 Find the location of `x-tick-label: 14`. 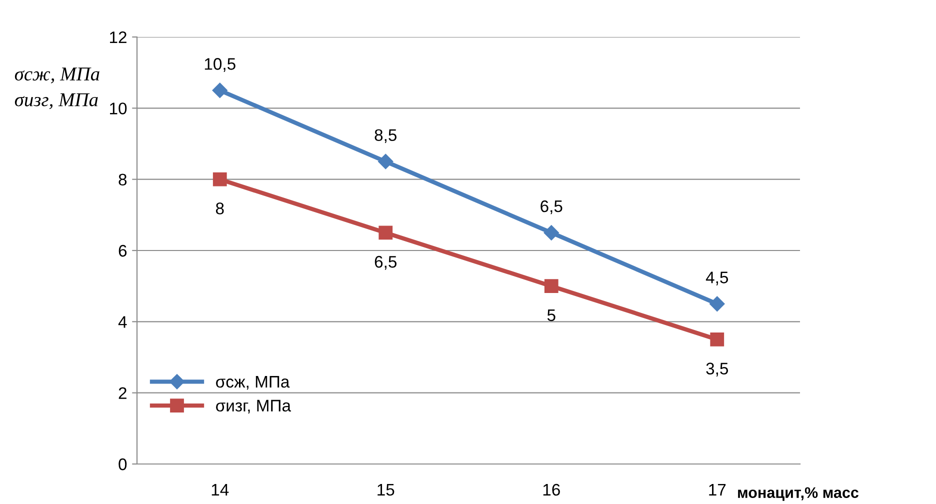

x-tick-label: 14 is located at coordinates (220, 490).